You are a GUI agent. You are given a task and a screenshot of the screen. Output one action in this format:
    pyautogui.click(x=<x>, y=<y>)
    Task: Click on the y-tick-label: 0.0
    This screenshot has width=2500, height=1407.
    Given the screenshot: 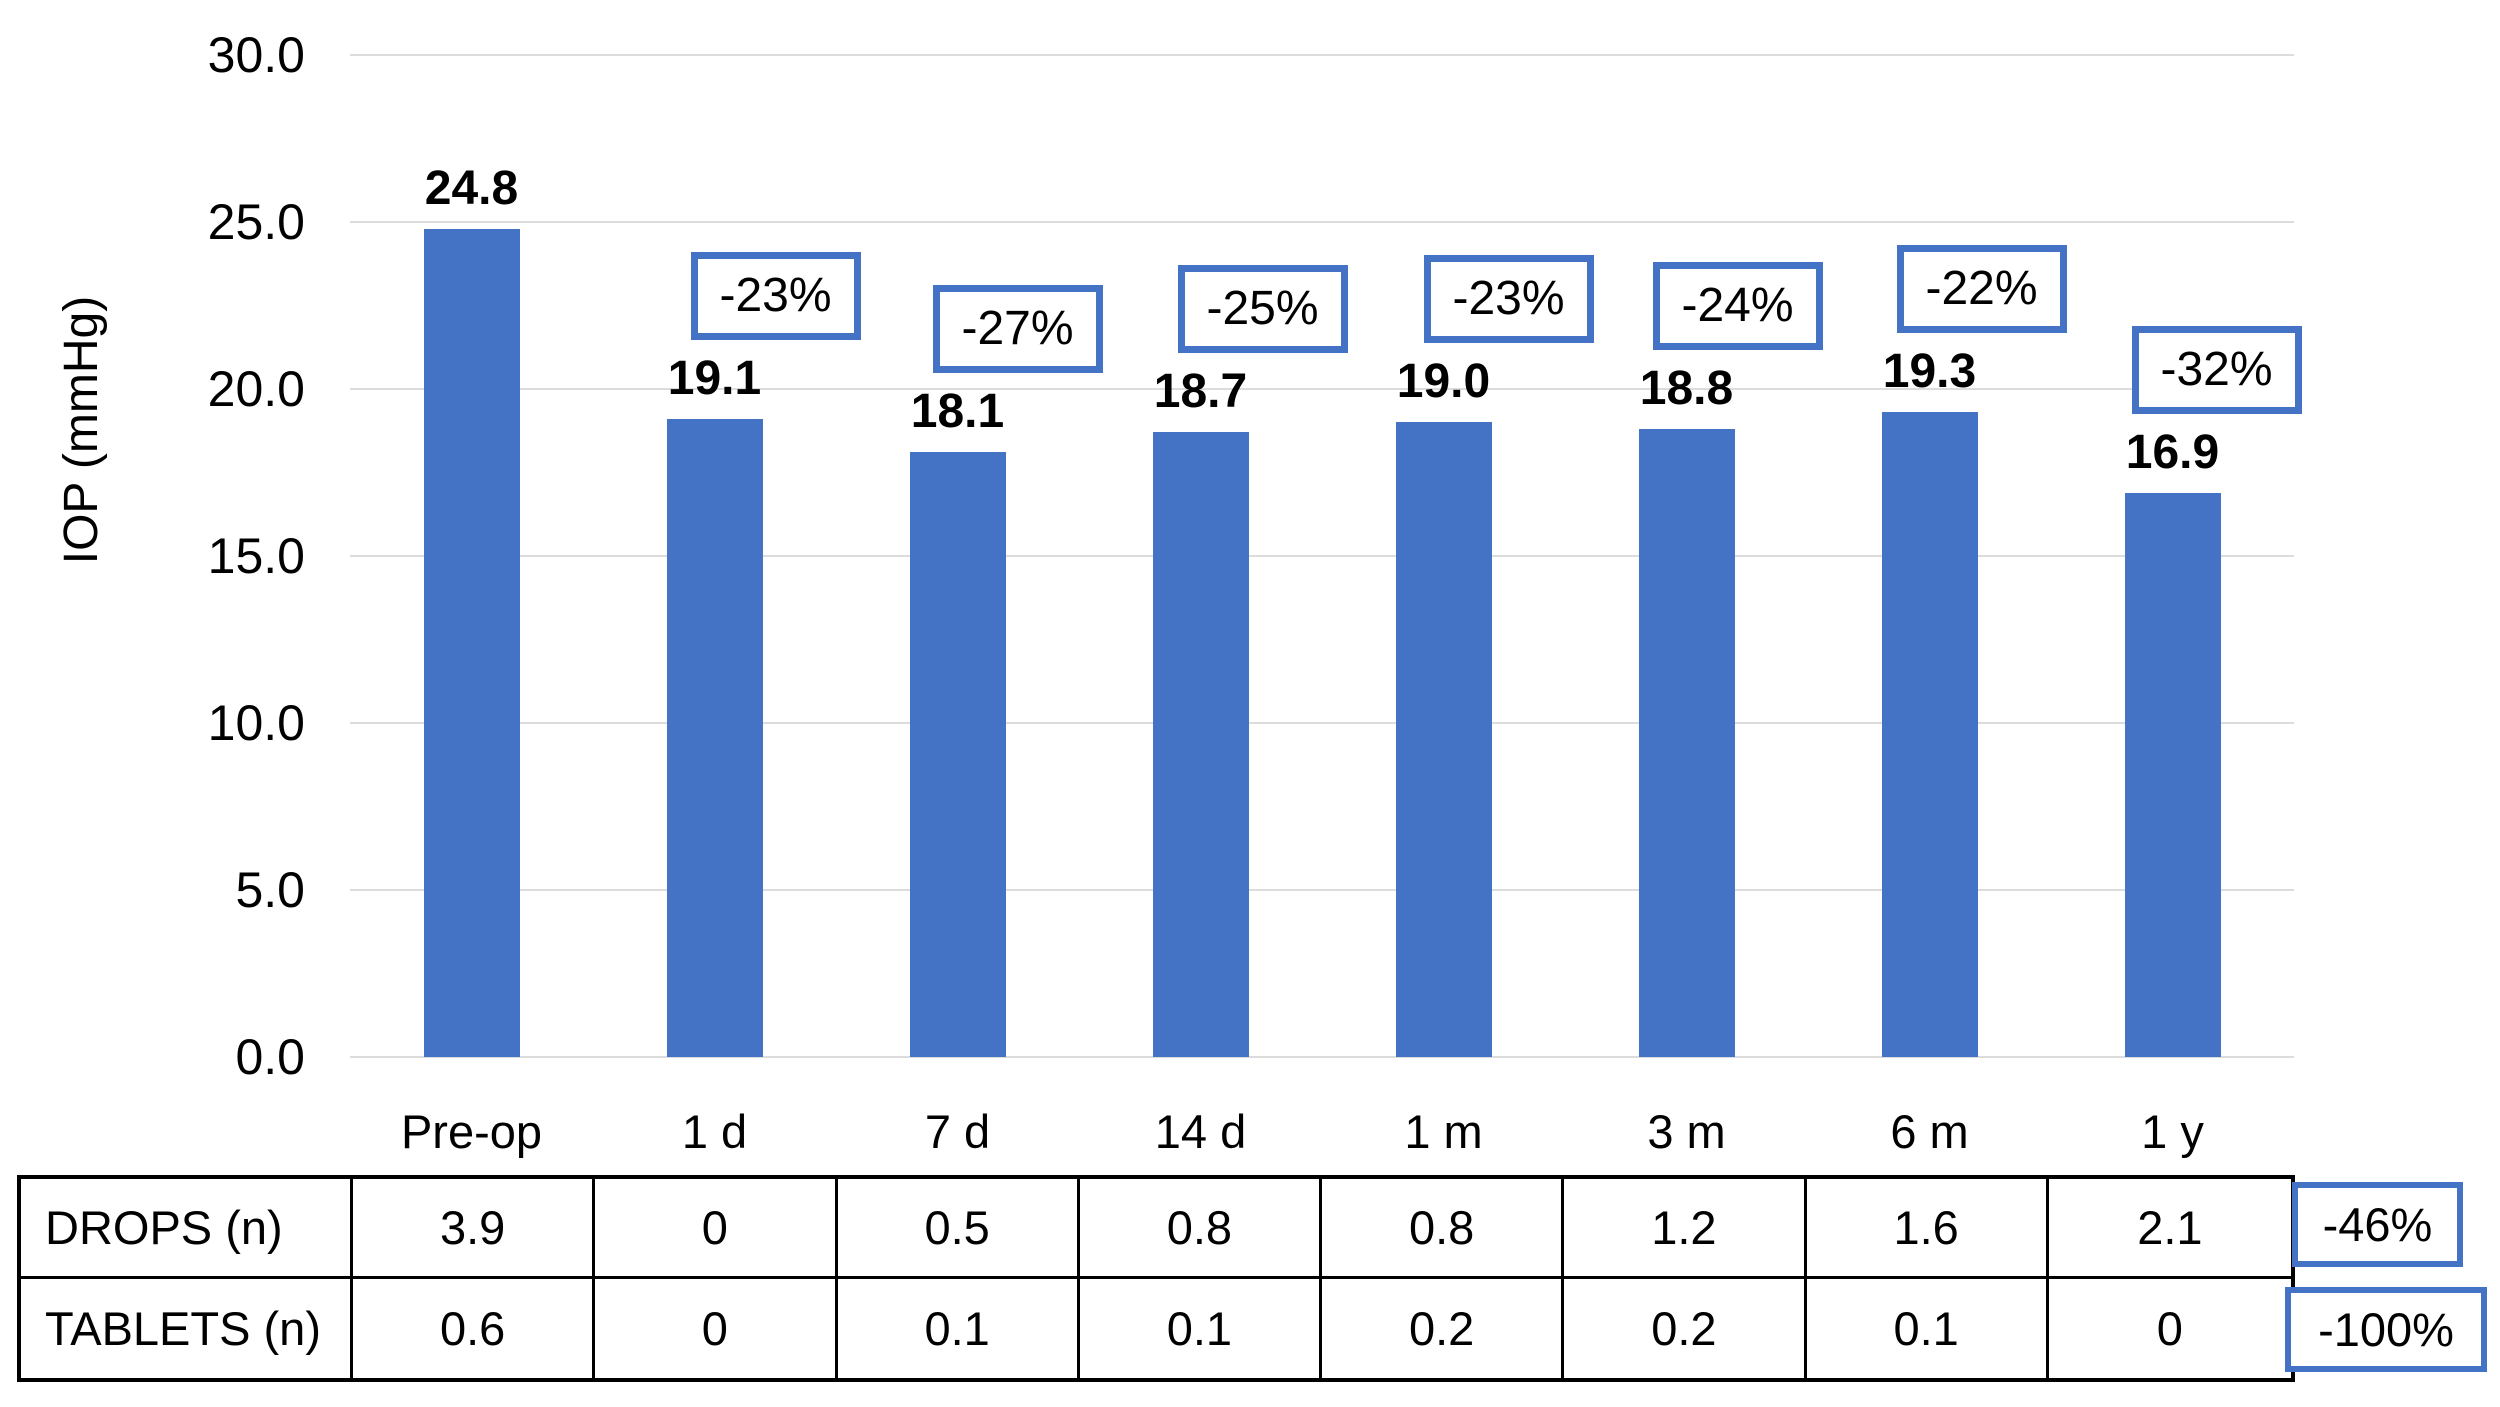 What is the action you would take?
    pyautogui.click(x=270, y=1057)
    